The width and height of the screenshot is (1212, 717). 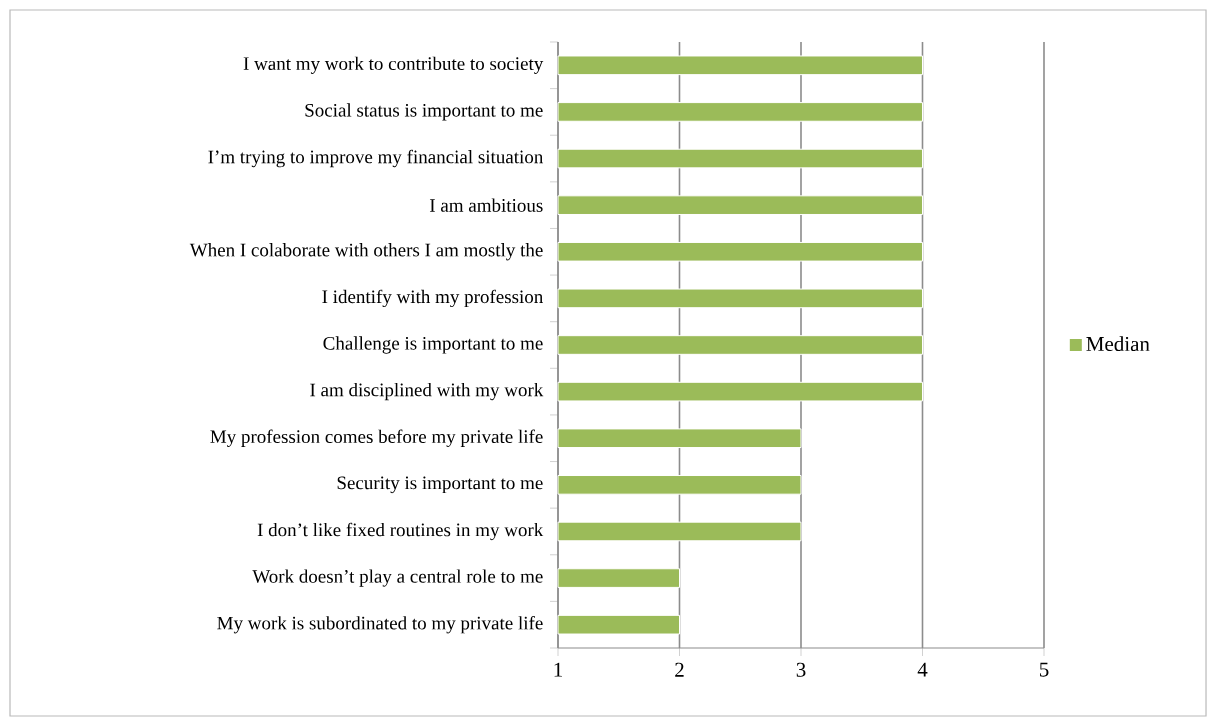 I want to click on x-tick-label: 2, so click(x=679, y=669).